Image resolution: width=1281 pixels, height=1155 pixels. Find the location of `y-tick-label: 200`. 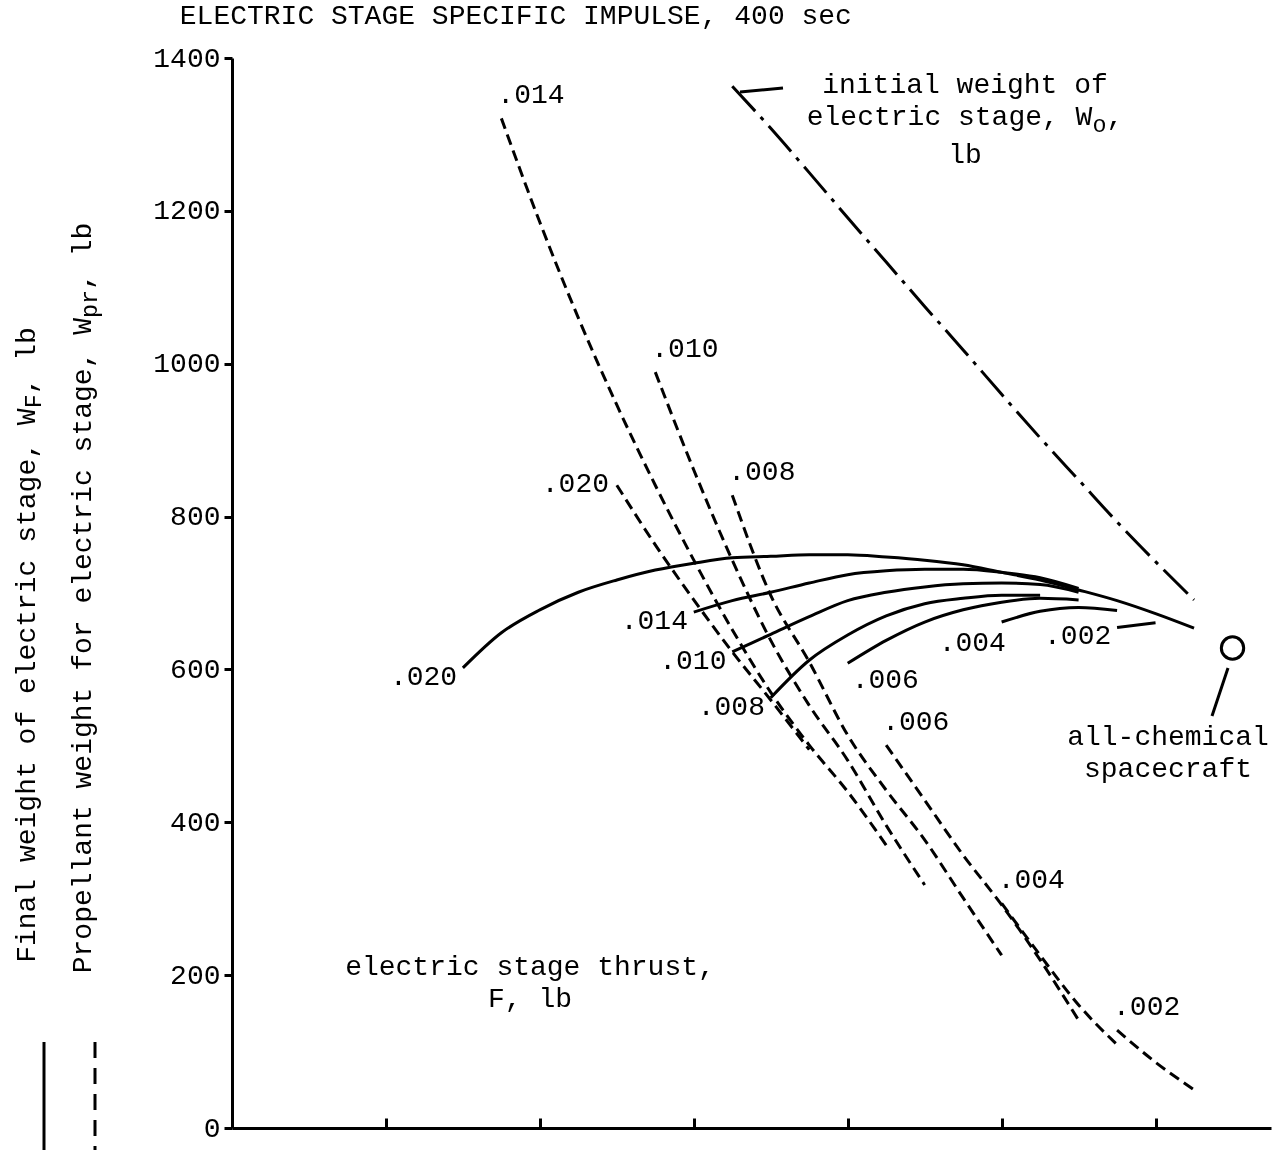

y-tick-label: 200 is located at coordinates (195, 976).